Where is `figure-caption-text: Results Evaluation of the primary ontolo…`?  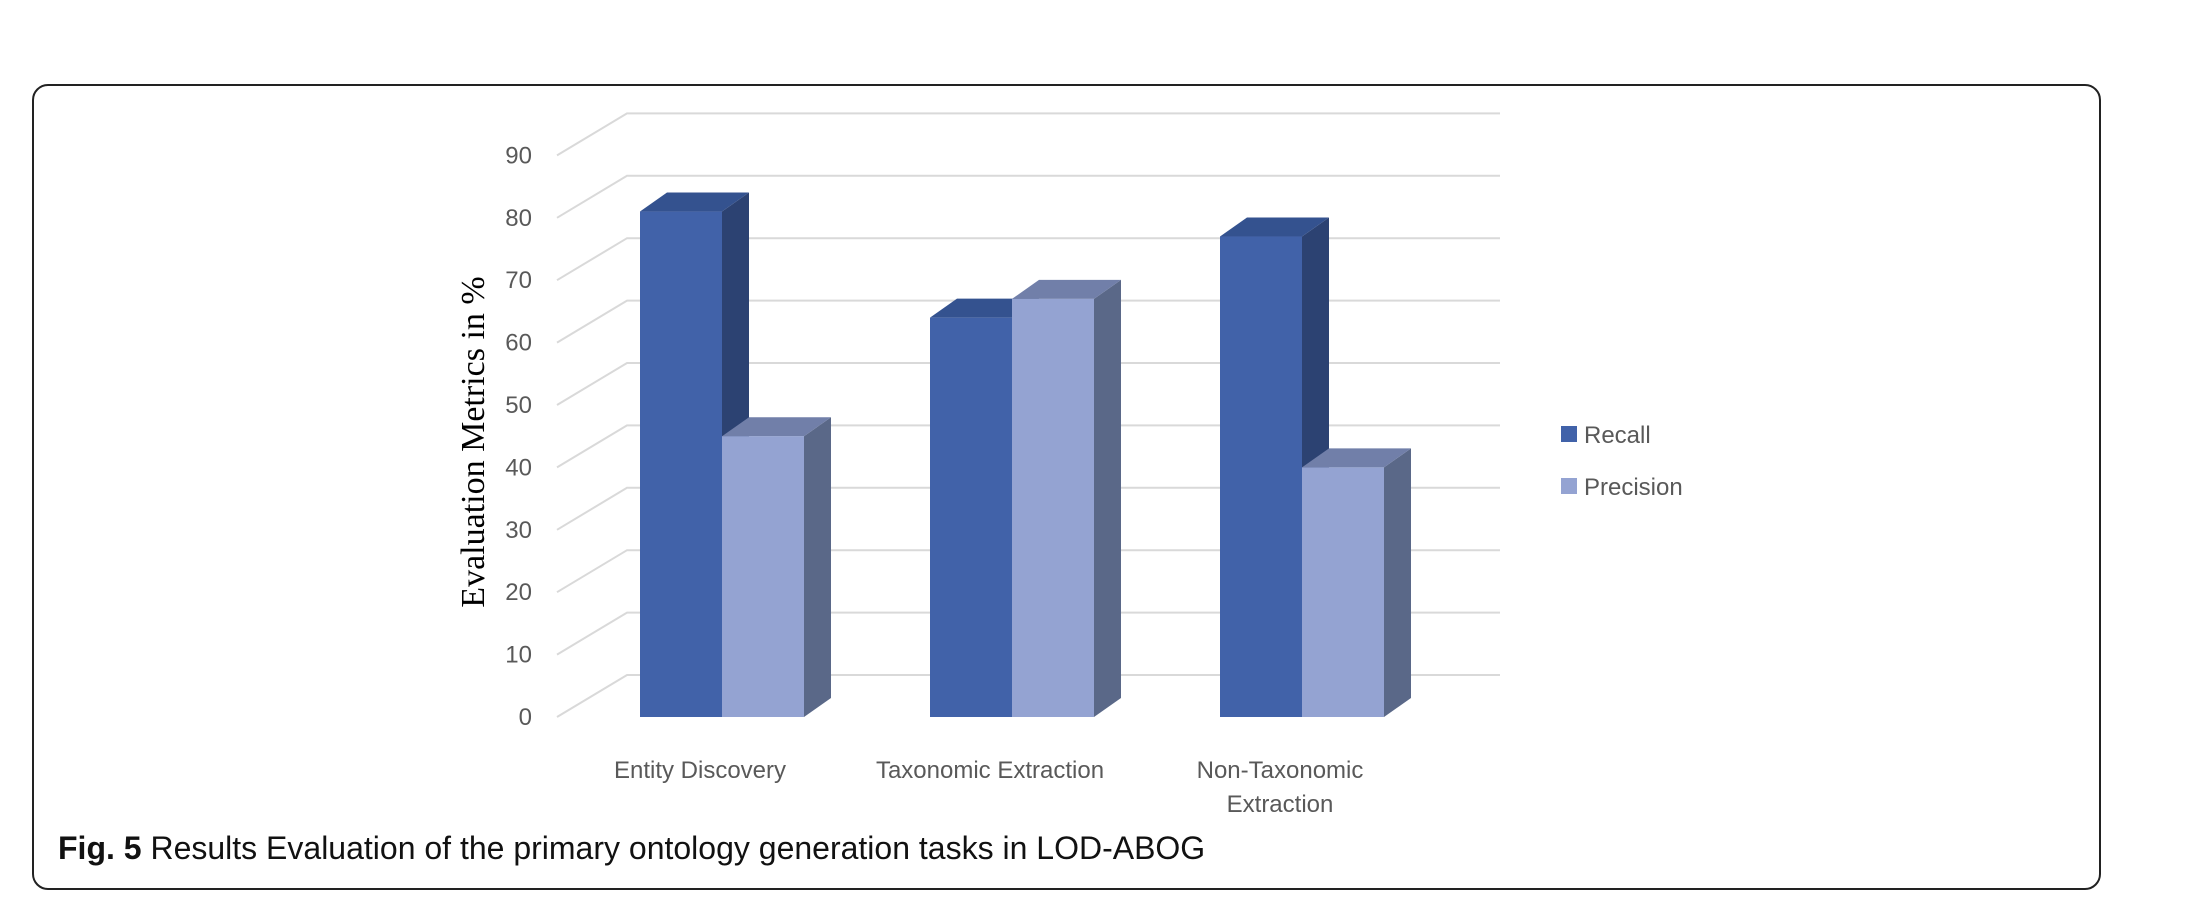 figure-caption-text: Results Evaluation of the primary ontolo… is located at coordinates (673, 848).